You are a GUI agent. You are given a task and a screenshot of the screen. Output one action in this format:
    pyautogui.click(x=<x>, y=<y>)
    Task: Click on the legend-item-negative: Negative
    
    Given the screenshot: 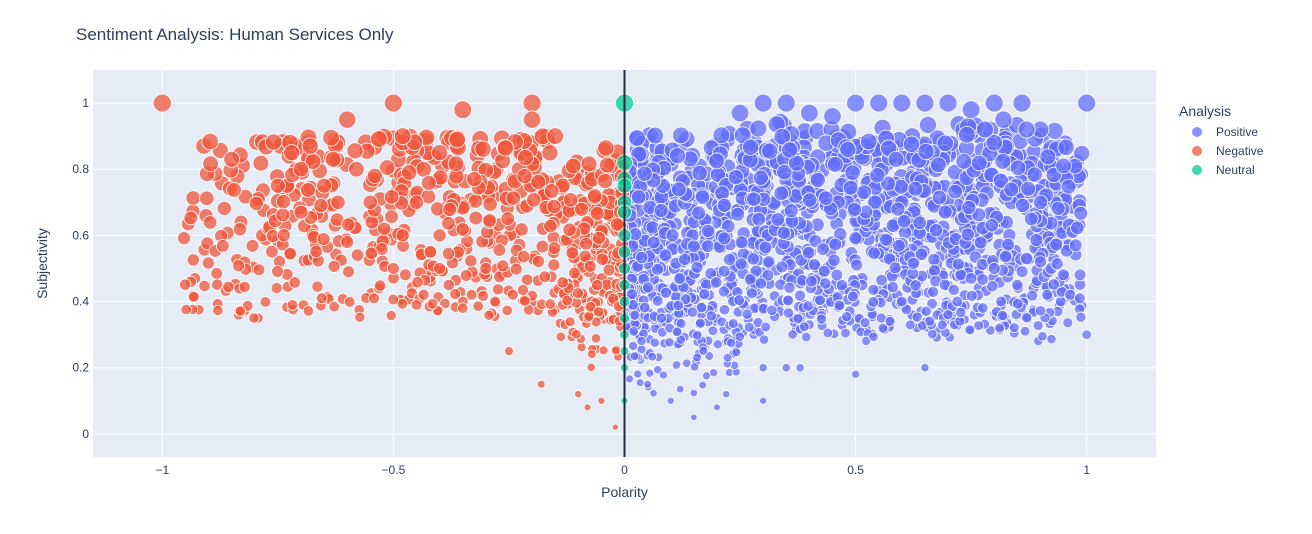 What is the action you would take?
    pyautogui.click(x=1228, y=151)
    